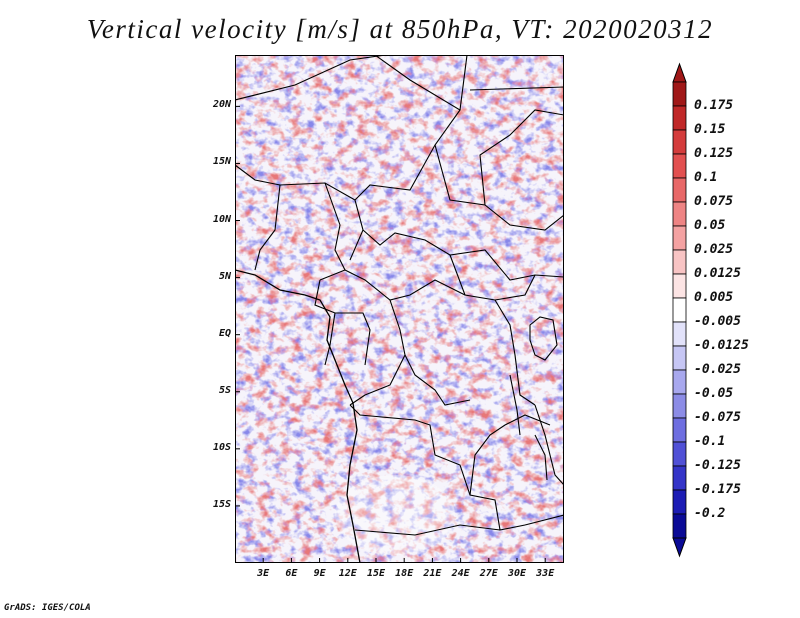  What do you see at coordinates (717, 465) in the screenshot?
I see `colorbar-level-label: -0.125` at bounding box center [717, 465].